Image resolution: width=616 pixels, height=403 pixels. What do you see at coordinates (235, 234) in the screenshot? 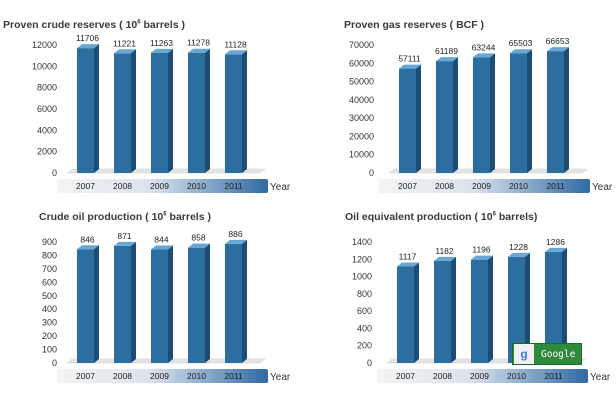
I see `data-label: 886` at bounding box center [235, 234].